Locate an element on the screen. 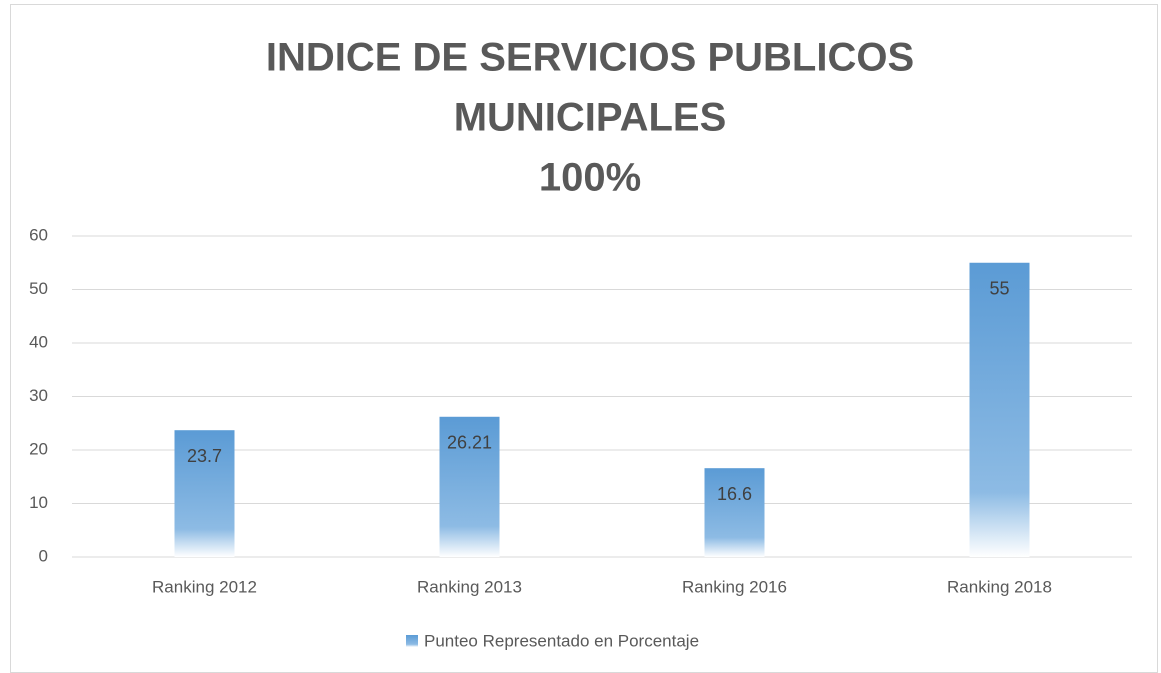 The width and height of the screenshot is (1161, 673). y-tick-label: 10 is located at coordinates (38, 502).